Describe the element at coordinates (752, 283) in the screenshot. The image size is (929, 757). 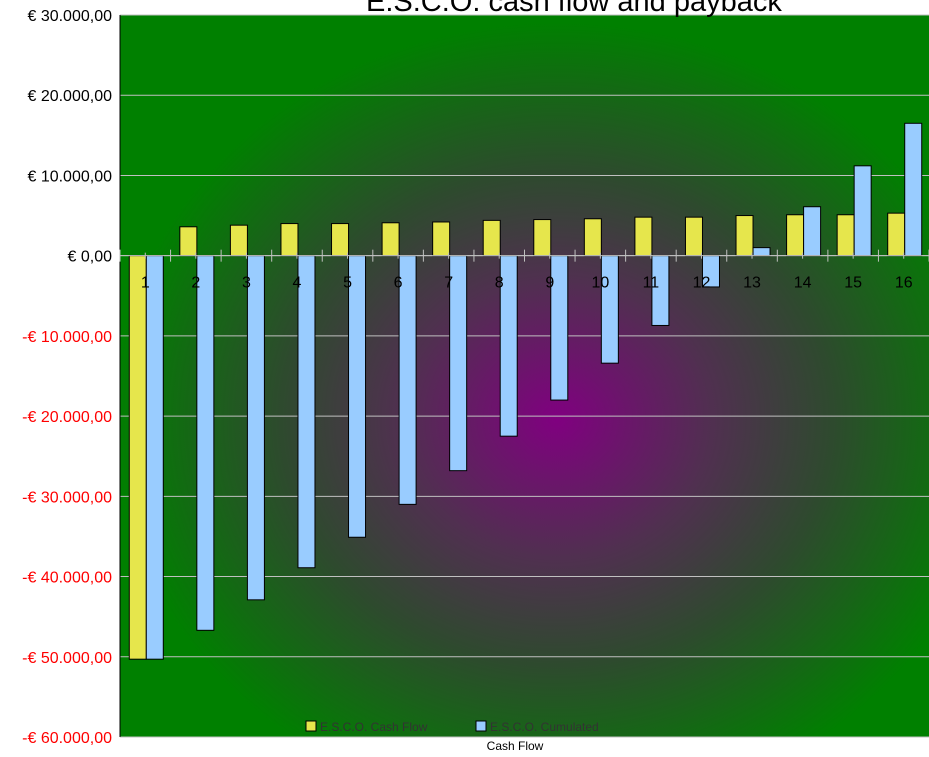
I see `x-tick-label: 13` at that location.